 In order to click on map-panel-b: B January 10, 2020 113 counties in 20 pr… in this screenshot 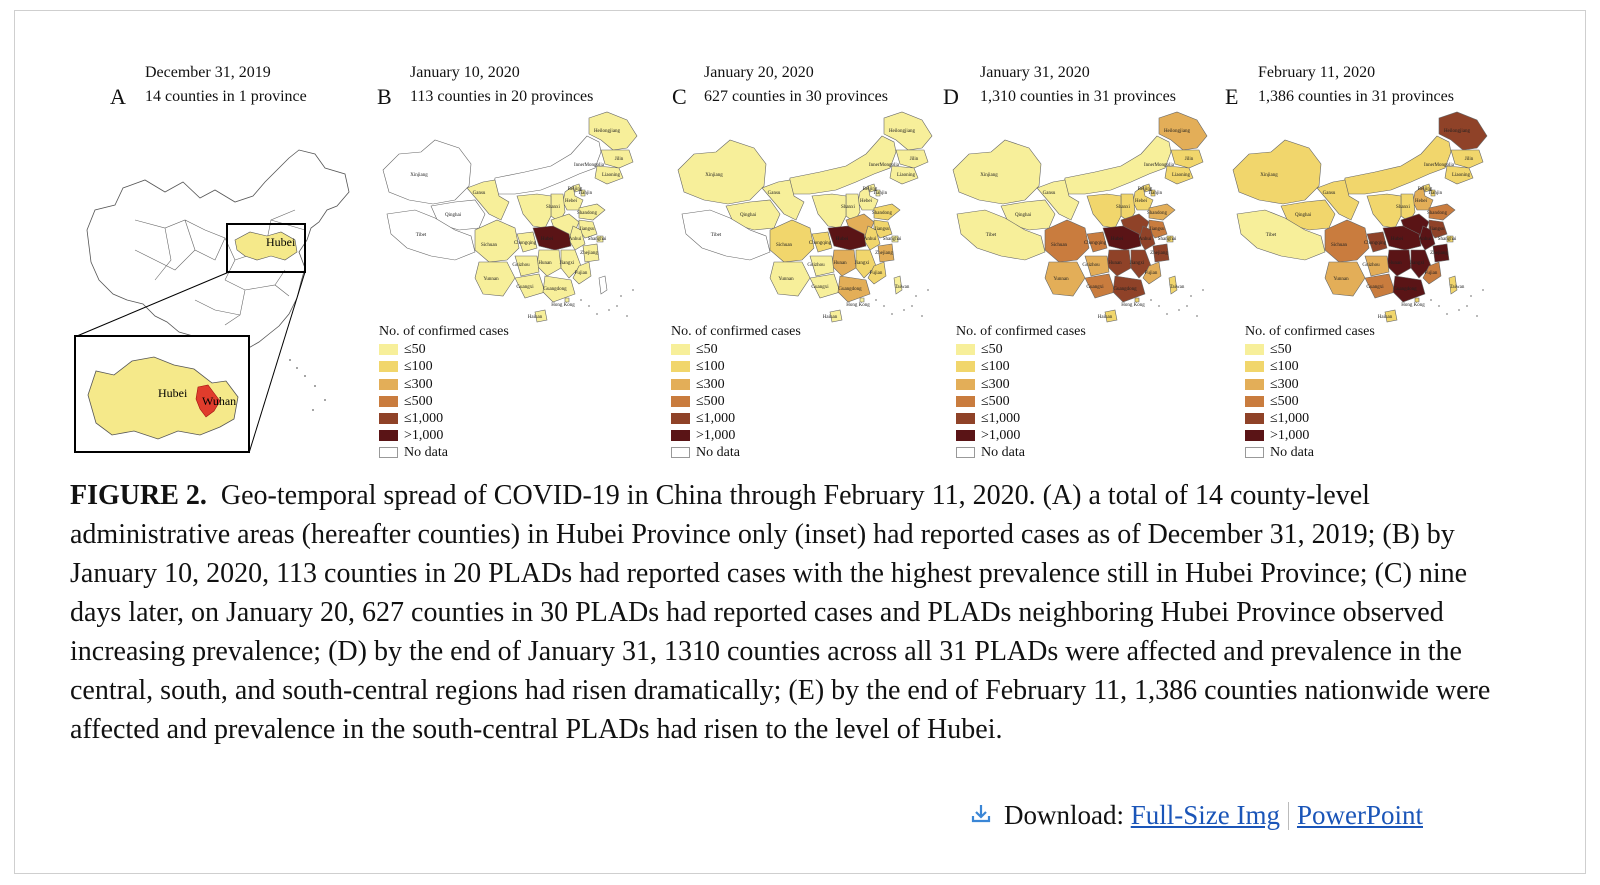, I will do `click(515, 259)`.